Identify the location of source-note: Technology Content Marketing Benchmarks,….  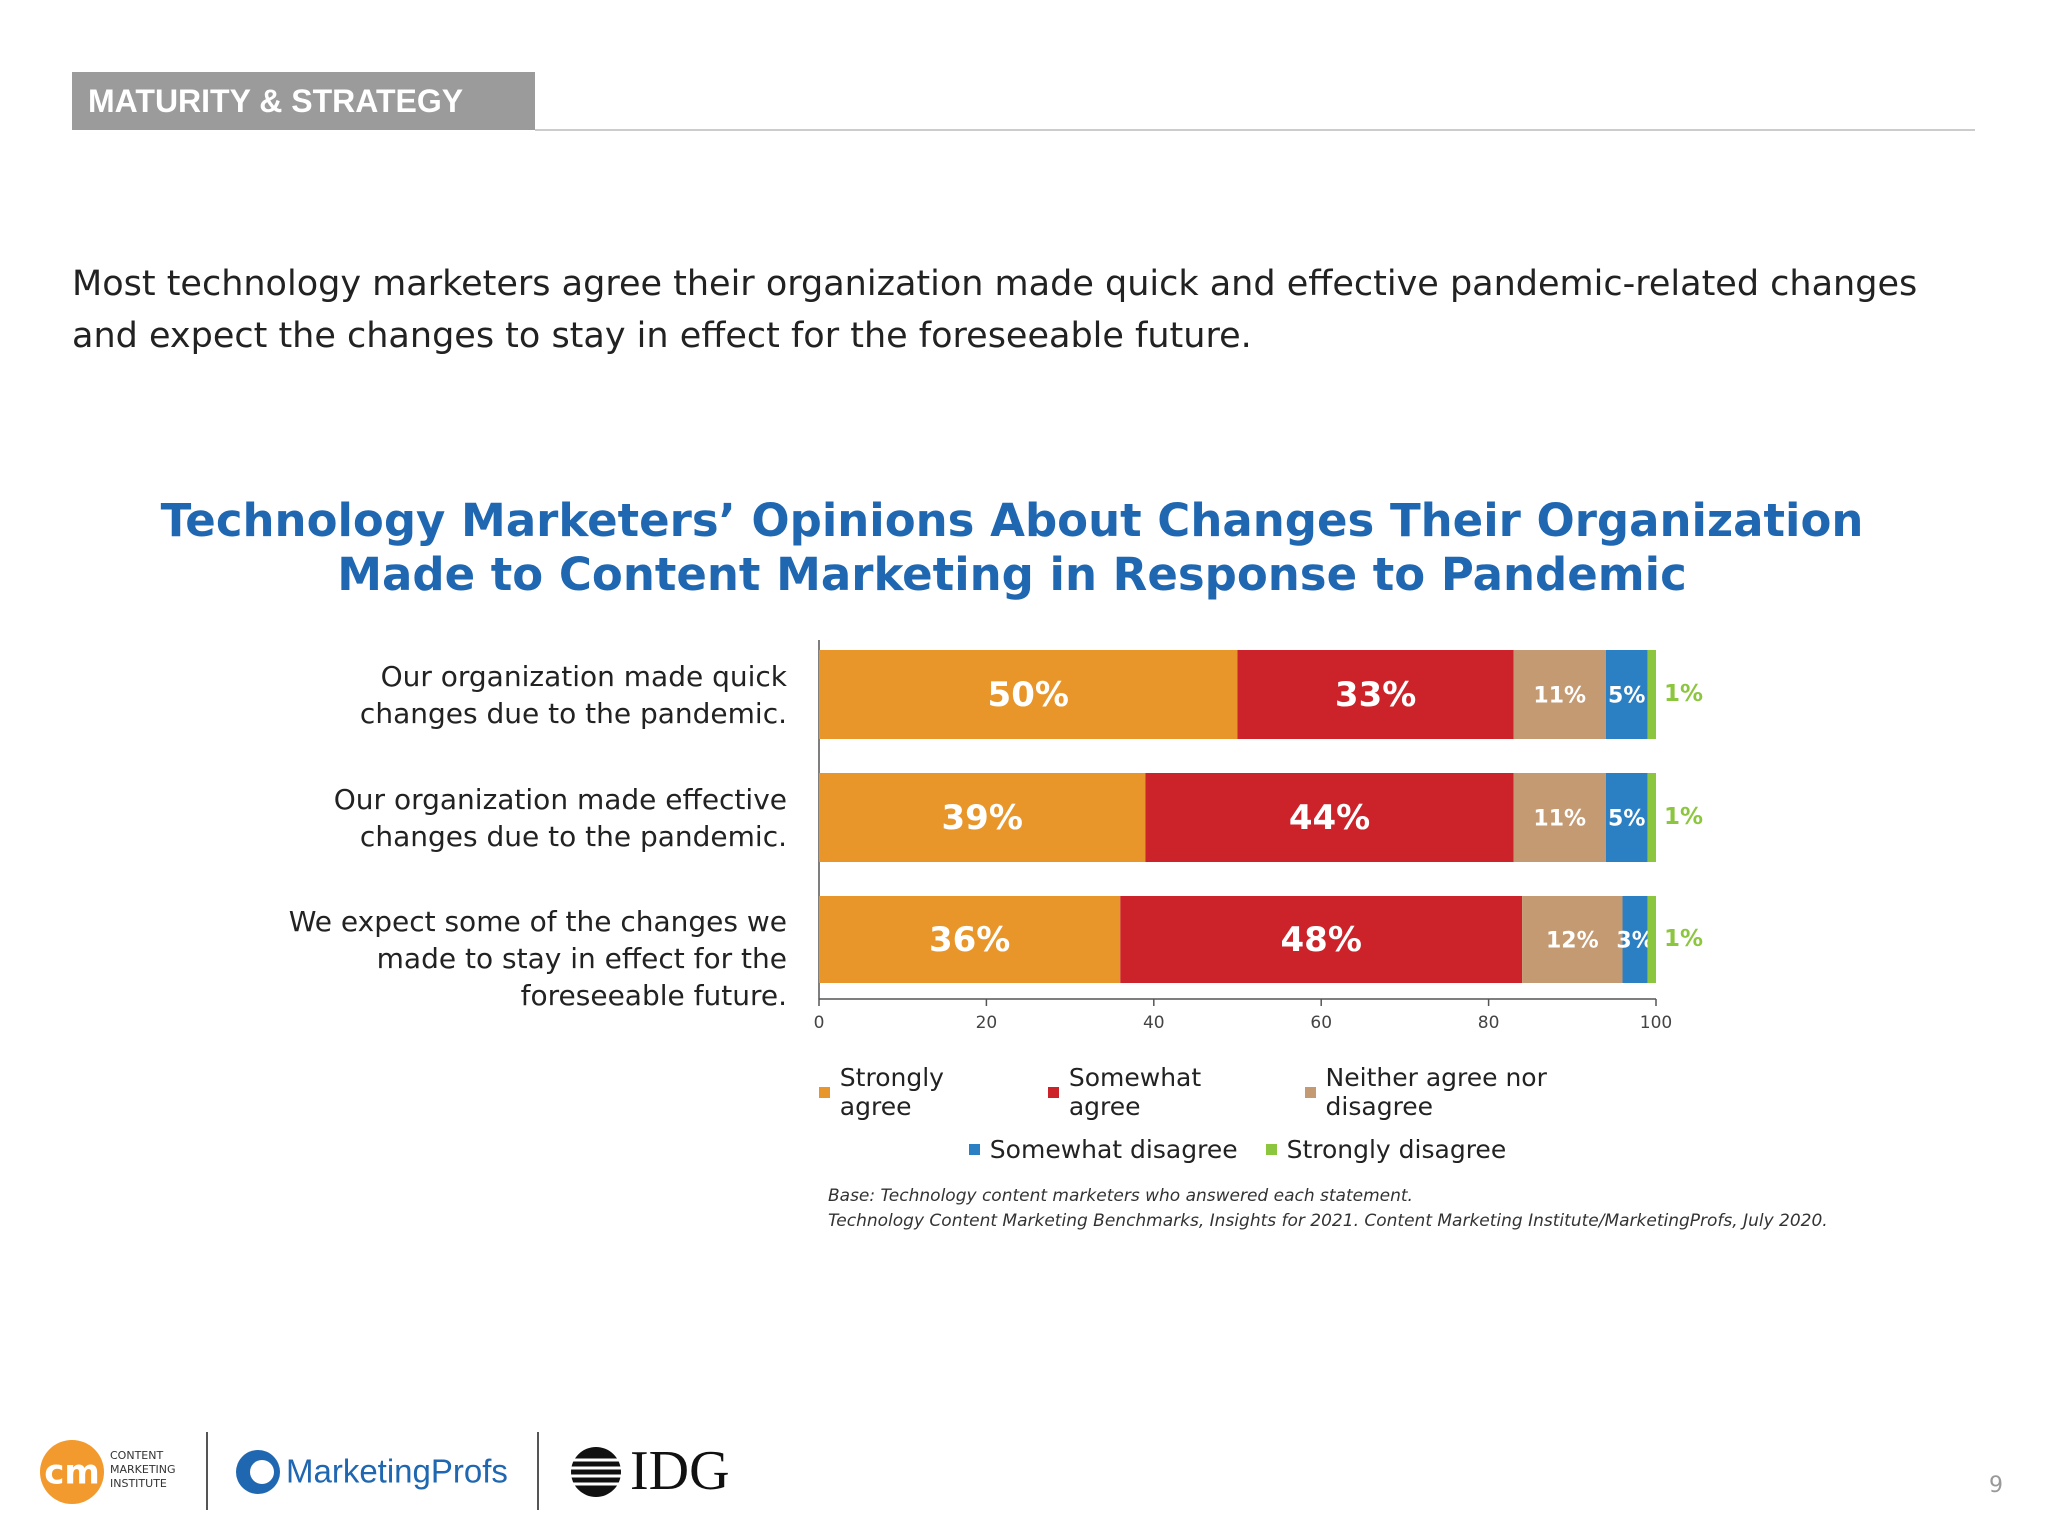
(1328, 1221).